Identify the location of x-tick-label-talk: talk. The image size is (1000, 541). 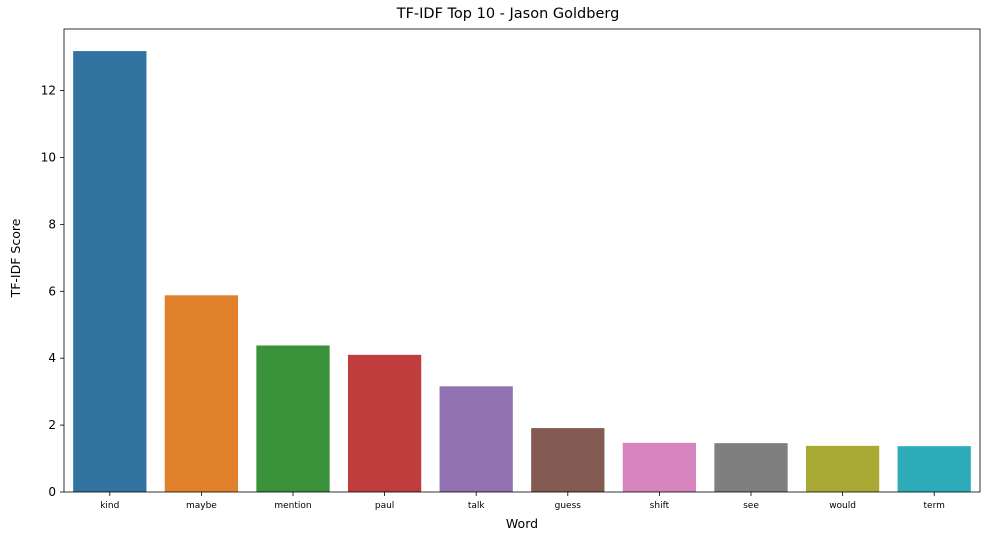
(477, 506).